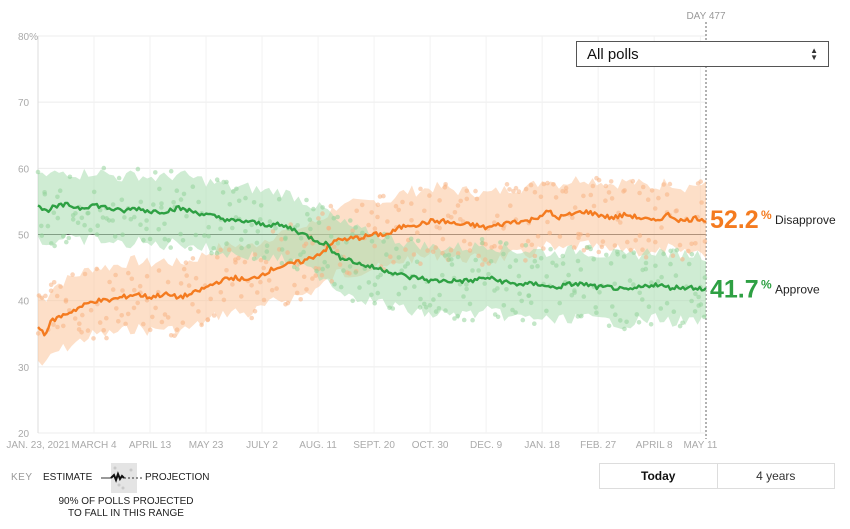 The height and width of the screenshot is (529, 850). I want to click on x-tick-label: JAN. 23, 2021, so click(38, 445).